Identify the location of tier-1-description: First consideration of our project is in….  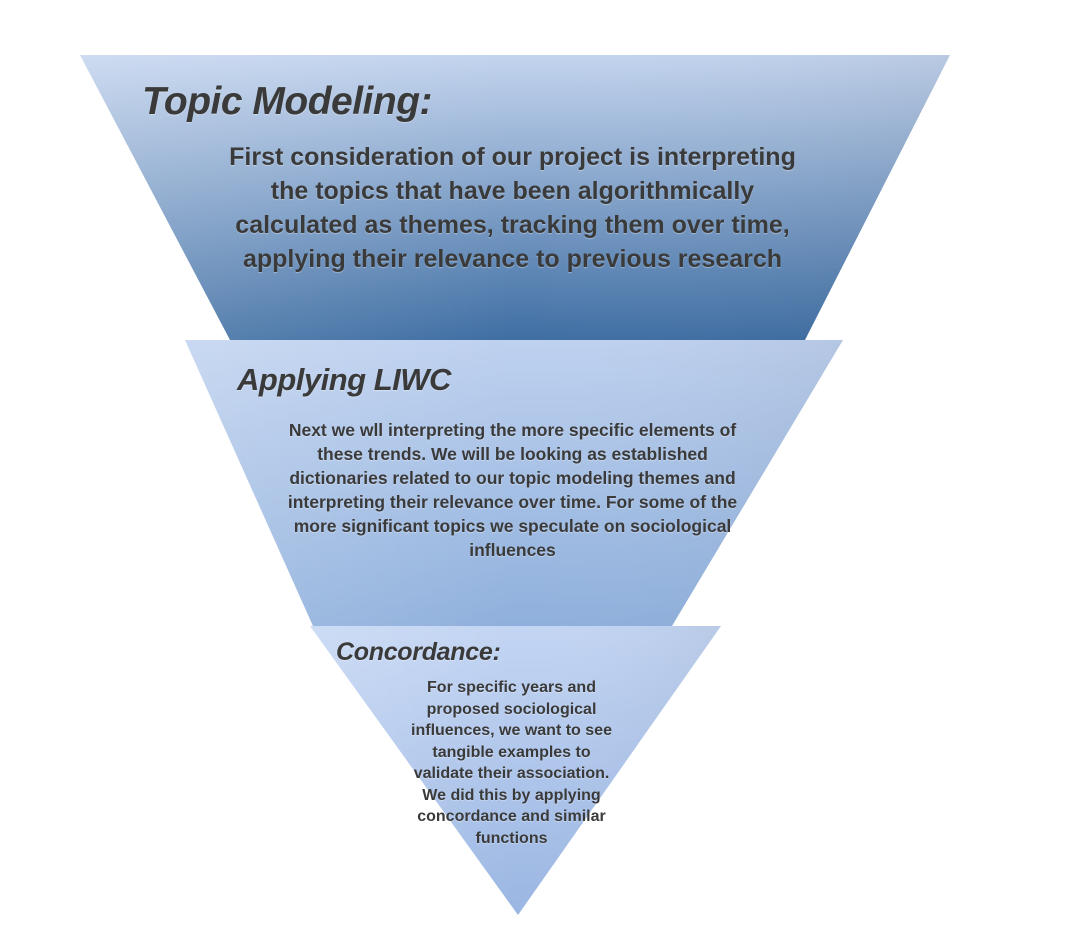
(512, 208).